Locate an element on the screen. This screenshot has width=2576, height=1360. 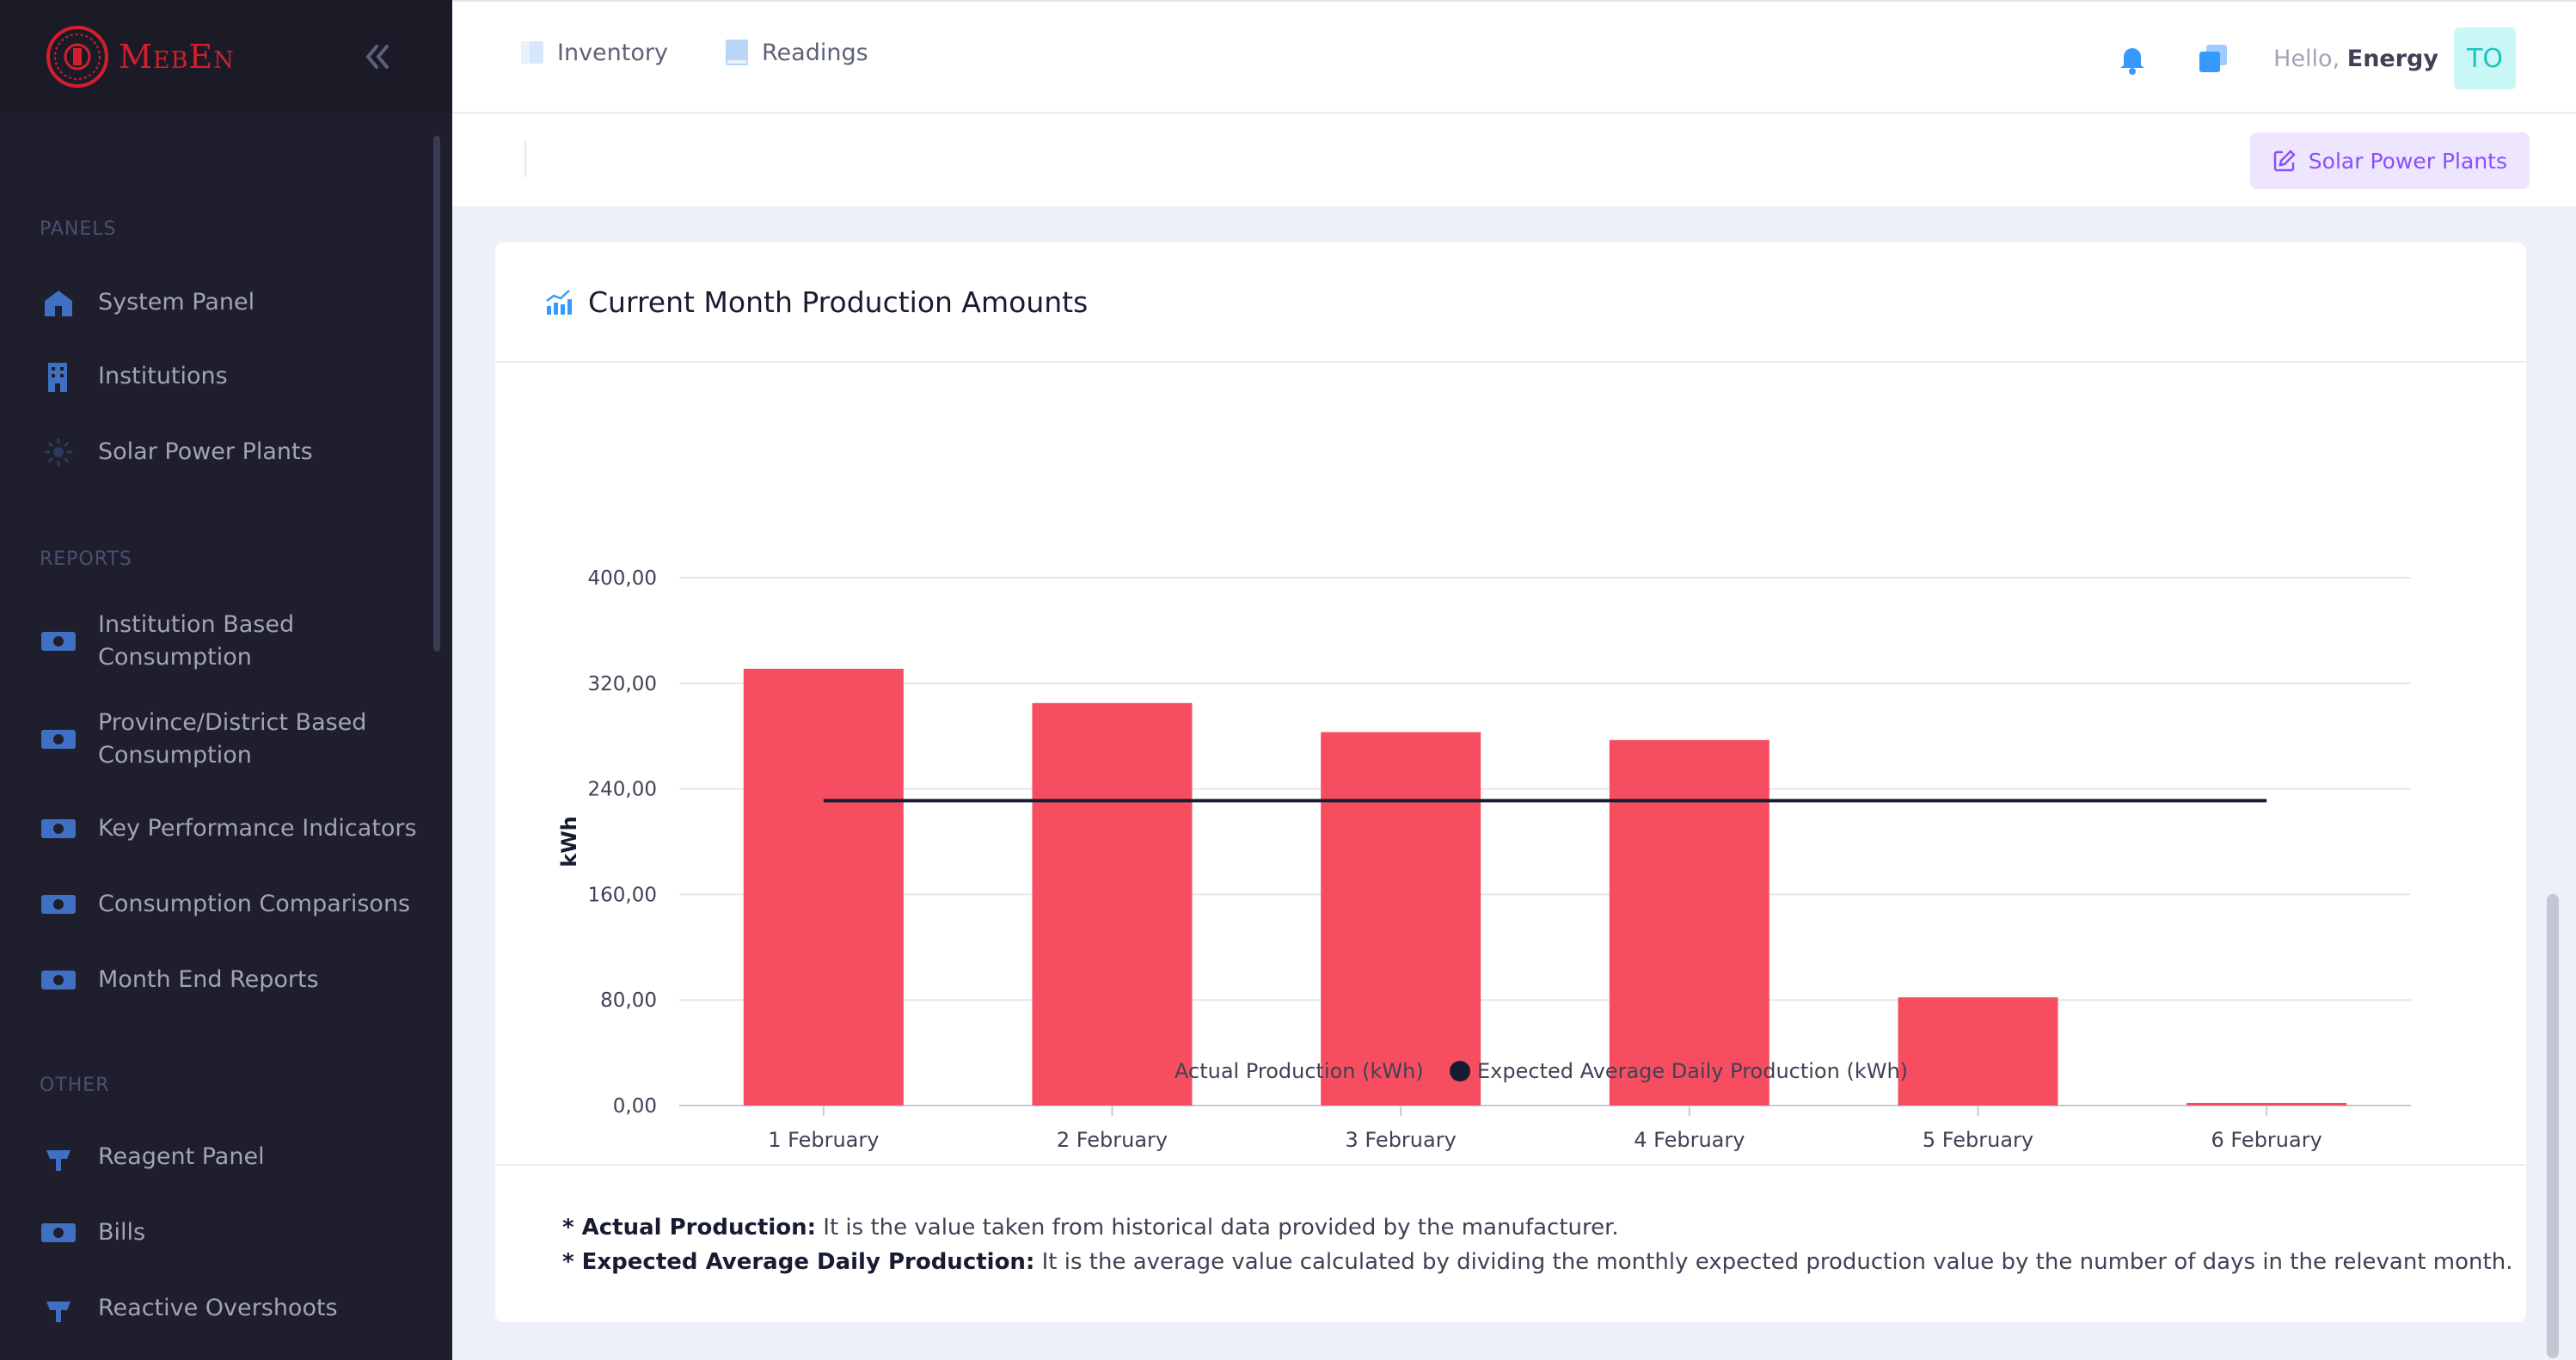
y-tick-label: 160,00 is located at coordinates (622, 895).